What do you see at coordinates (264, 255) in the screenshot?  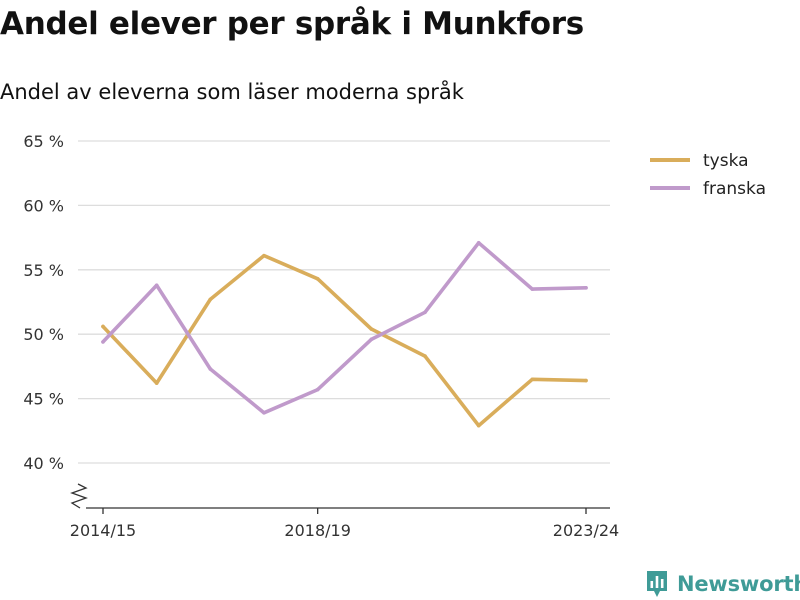 I see `data-point-tyska-2017/18` at bounding box center [264, 255].